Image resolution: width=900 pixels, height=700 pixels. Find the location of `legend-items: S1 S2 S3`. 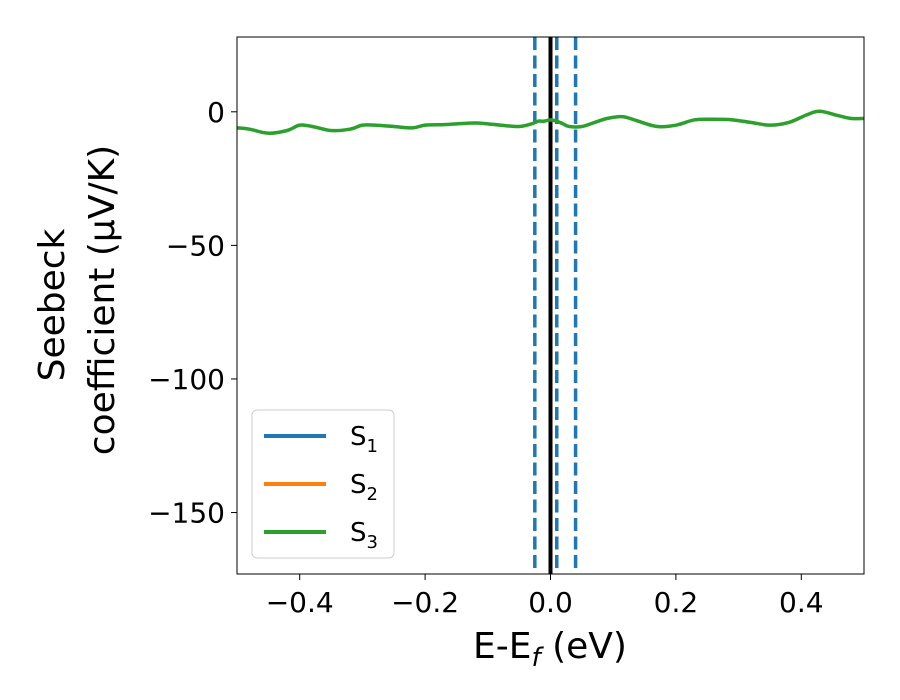

legend-items: S1 S2 S3 is located at coordinates (321, 487).